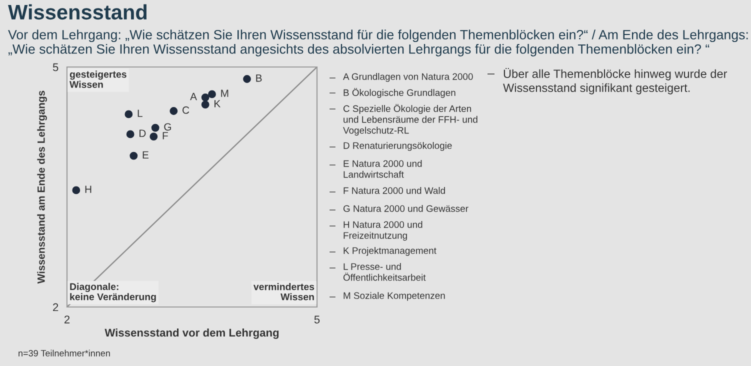 The width and height of the screenshot is (751, 366). What do you see at coordinates (167, 127) in the screenshot?
I see `annotation: G` at bounding box center [167, 127].